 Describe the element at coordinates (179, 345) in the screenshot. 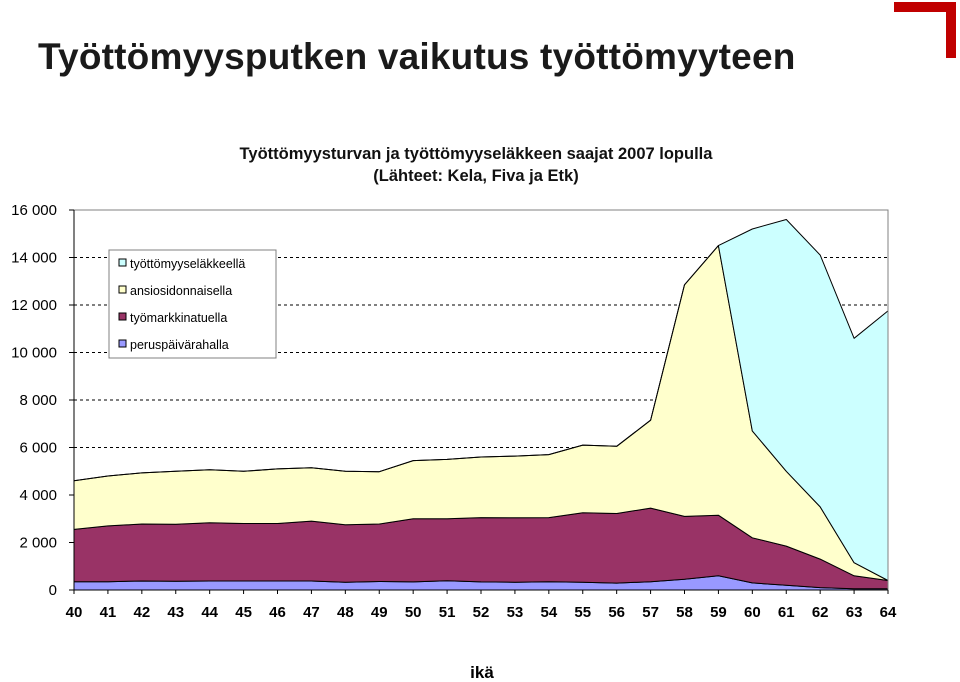

I see `legend-label: peruspäivärahalla` at that location.